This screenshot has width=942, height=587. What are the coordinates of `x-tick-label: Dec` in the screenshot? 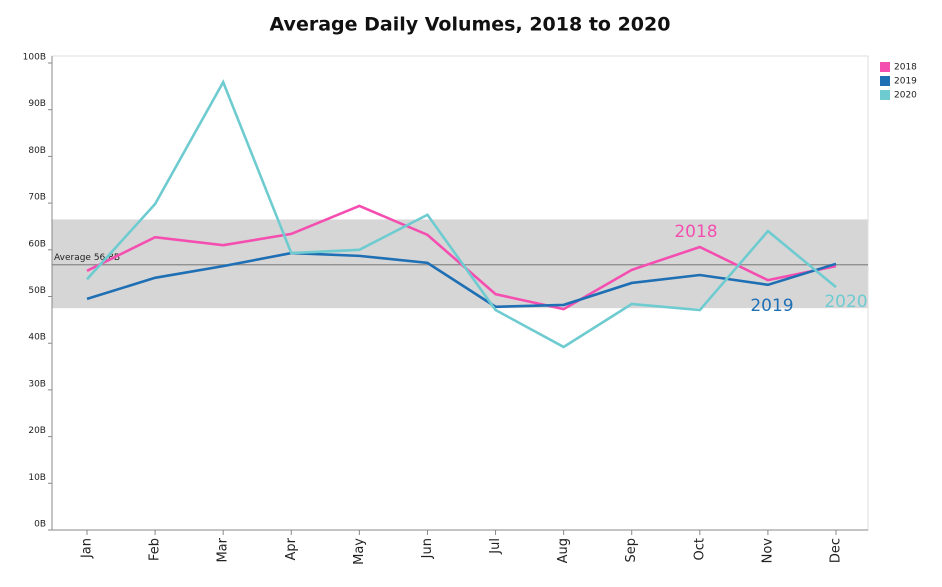 It's located at (836, 550).